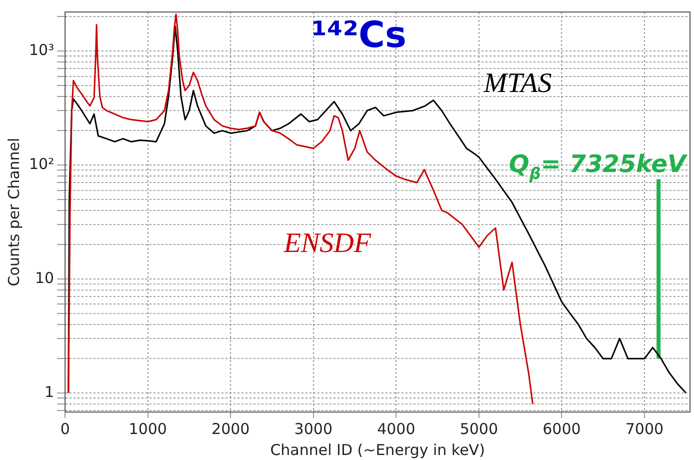  I want to click on y-tick-label: 10, so click(44, 277).